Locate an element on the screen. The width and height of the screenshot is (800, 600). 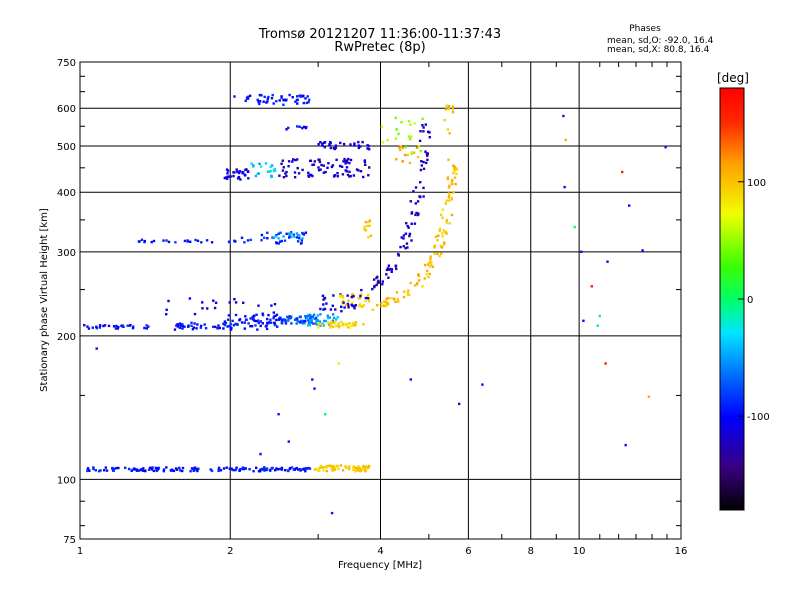
y-tick-label: 200 is located at coordinates (66, 337).